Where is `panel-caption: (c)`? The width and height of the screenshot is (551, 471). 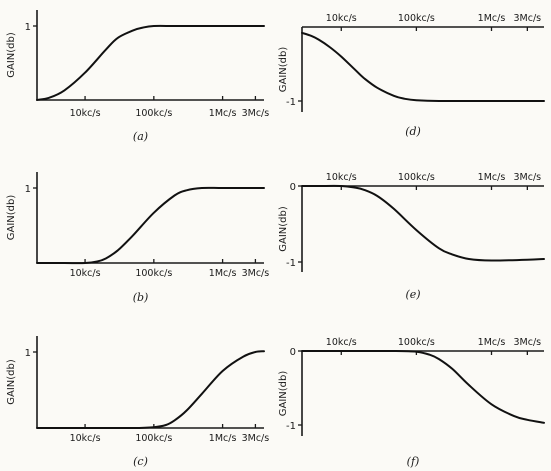
panel-caption: (c) is located at coordinates (140, 461).